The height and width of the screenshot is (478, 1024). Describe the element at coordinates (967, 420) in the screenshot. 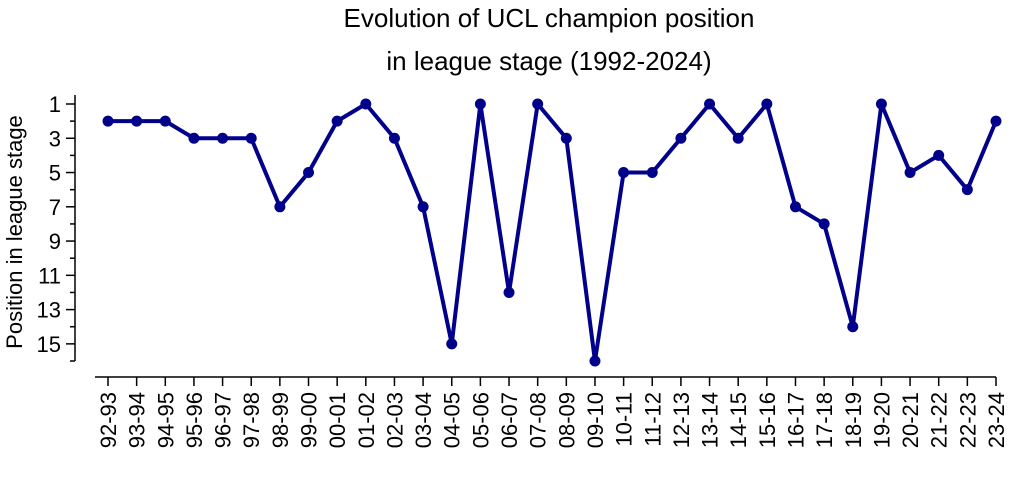

I see `x-tick-label: 22-23` at that location.